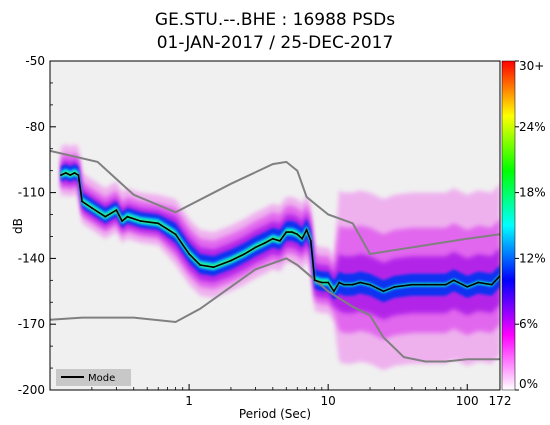 The image size is (550, 425). What do you see at coordinates (35, 127) in the screenshot?
I see `y-tick-label: -80` at bounding box center [35, 127].